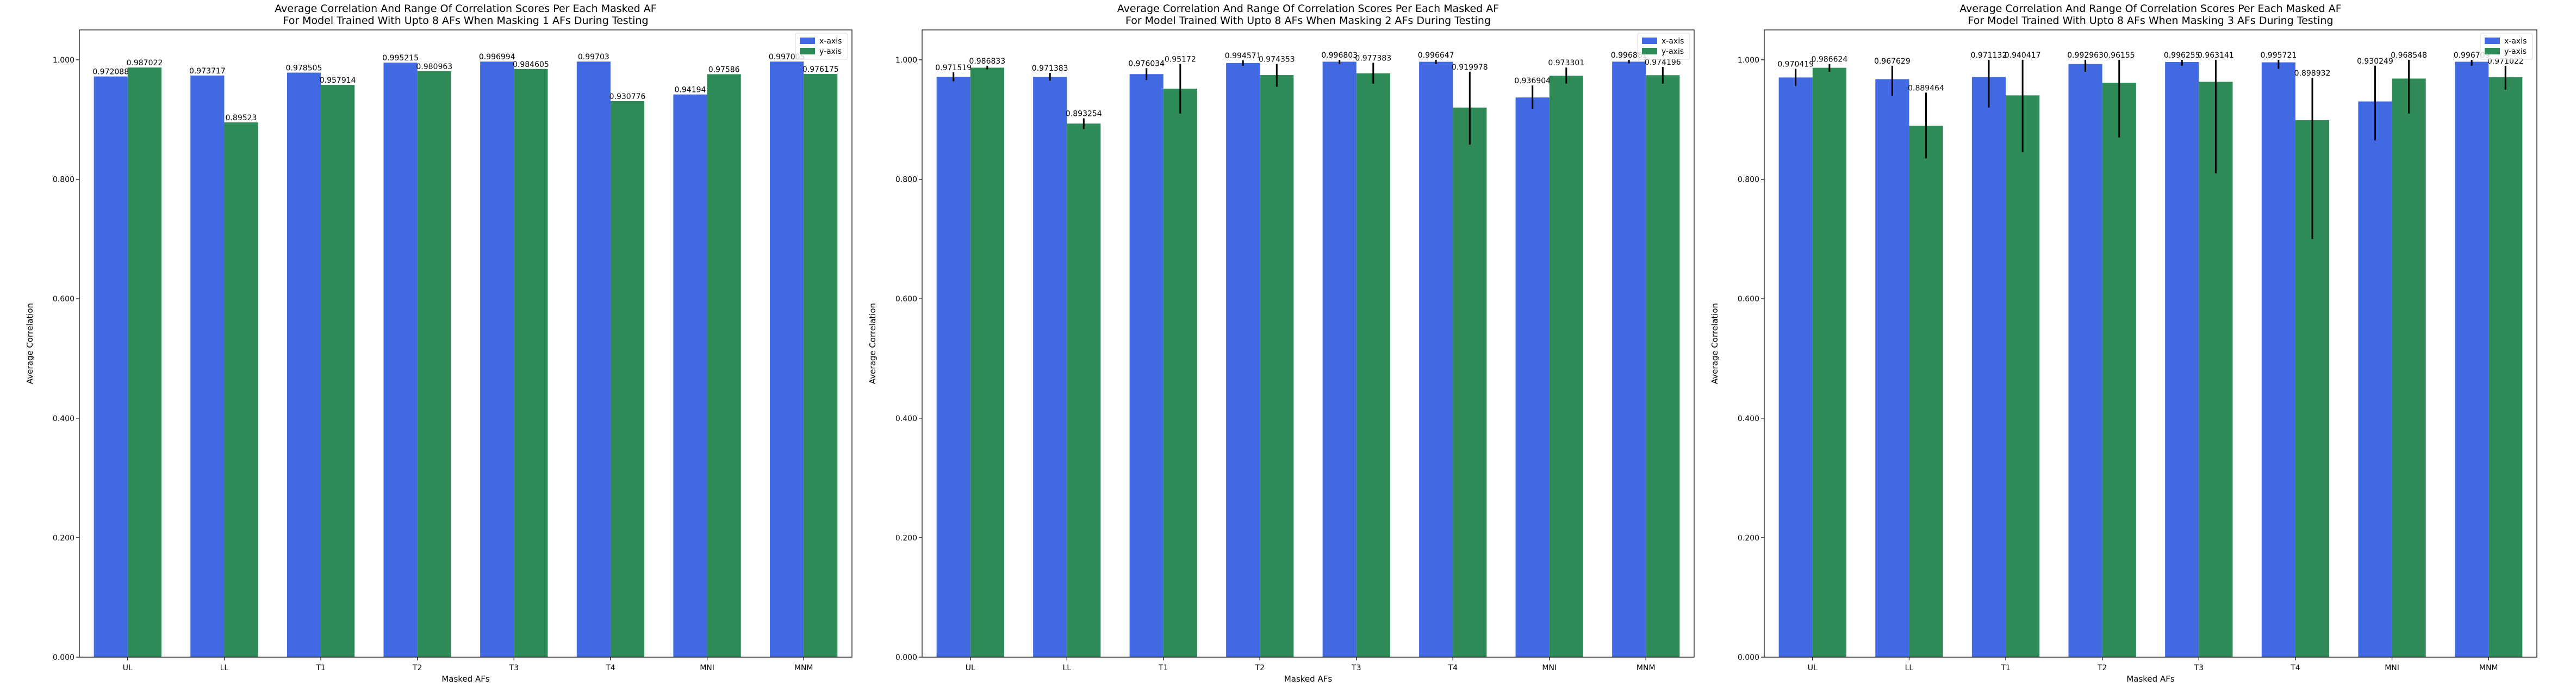 This screenshot has width=2576, height=686. Describe the element at coordinates (63, 419) in the screenshot. I see `y-tick-label: 0.400` at that location.